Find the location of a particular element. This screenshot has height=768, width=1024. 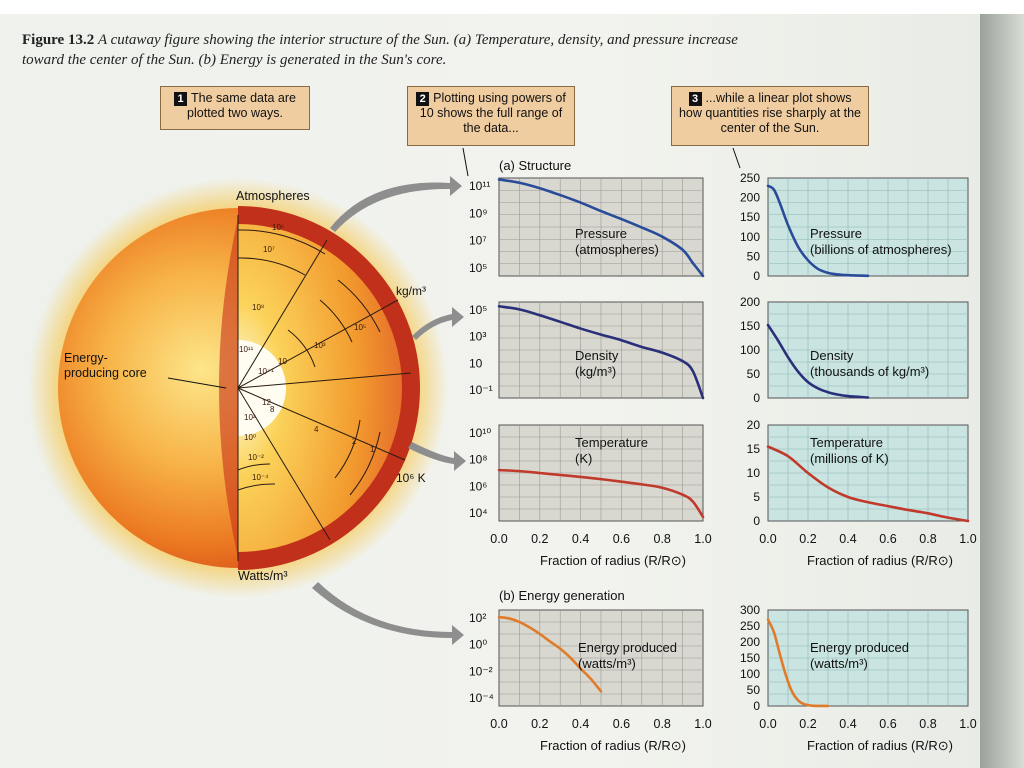

y-tick-label: 10⁻⁴ is located at coordinates (481, 698).